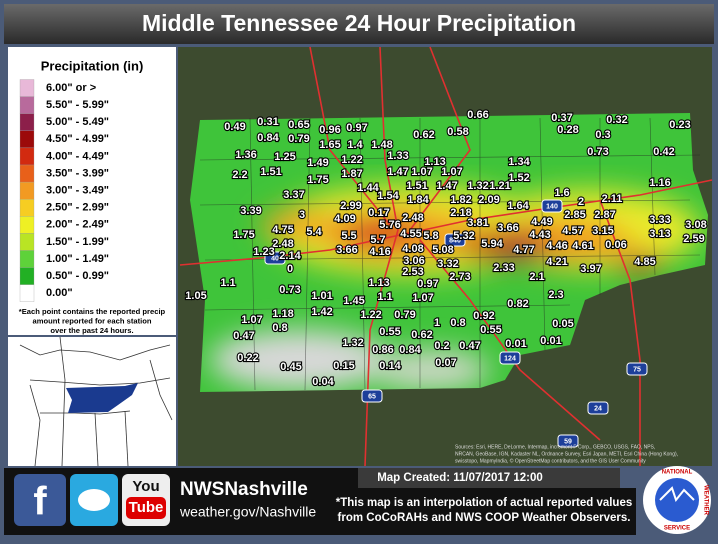 This screenshot has width=718, height=544. What do you see at coordinates (483, 316) in the screenshot?
I see `station-value: 0.92` at bounding box center [483, 316].